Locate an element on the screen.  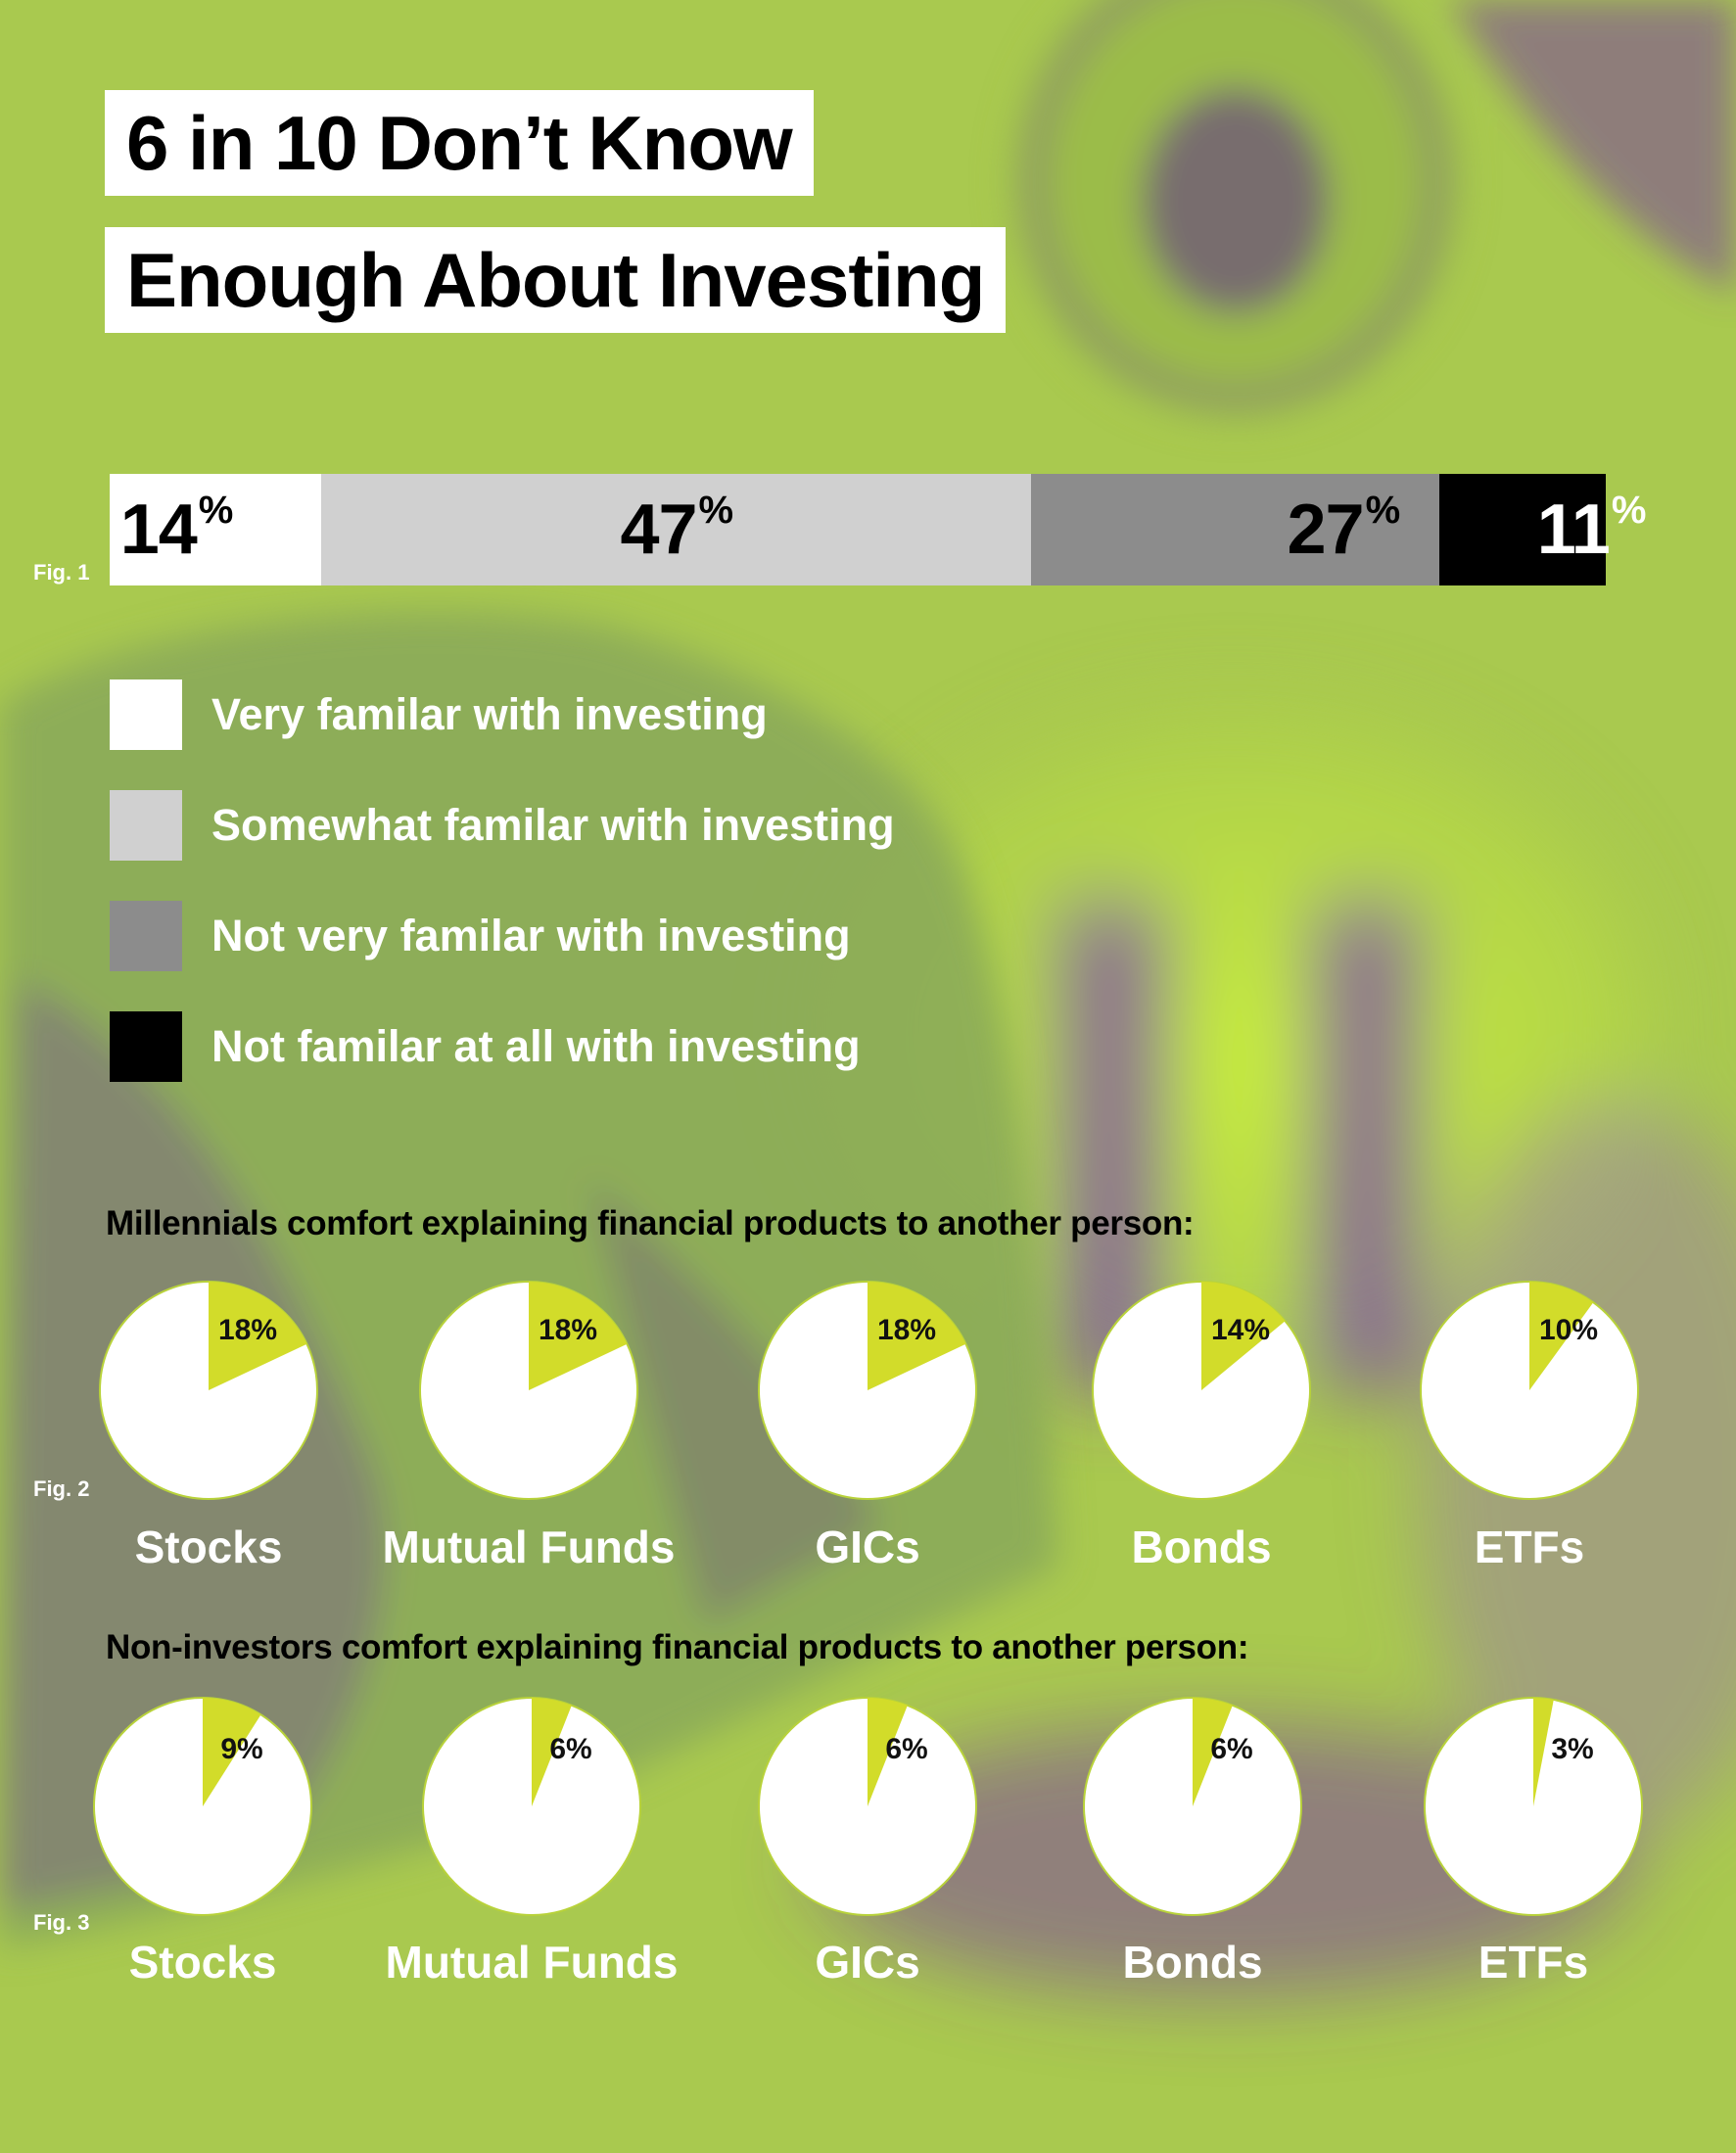
pie-stocks: 9% is located at coordinates (203, 1806).